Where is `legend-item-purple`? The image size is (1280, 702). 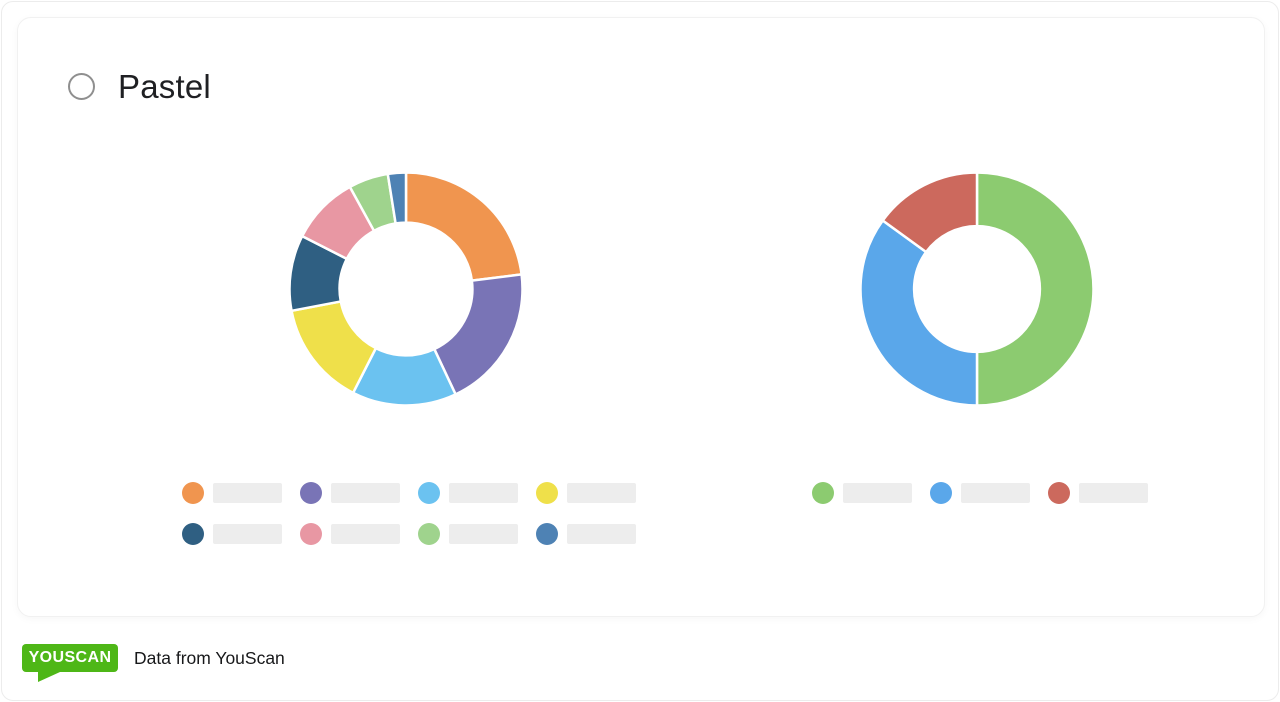
legend-item-purple is located at coordinates (350, 493).